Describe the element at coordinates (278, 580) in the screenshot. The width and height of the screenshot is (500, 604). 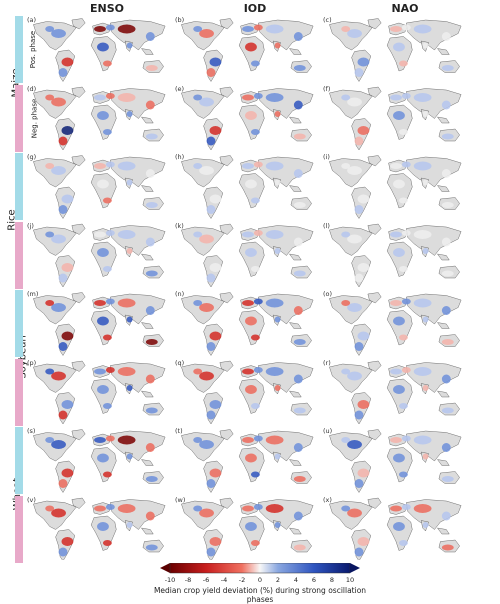
I see `colorbar-tick: 2` at that location.